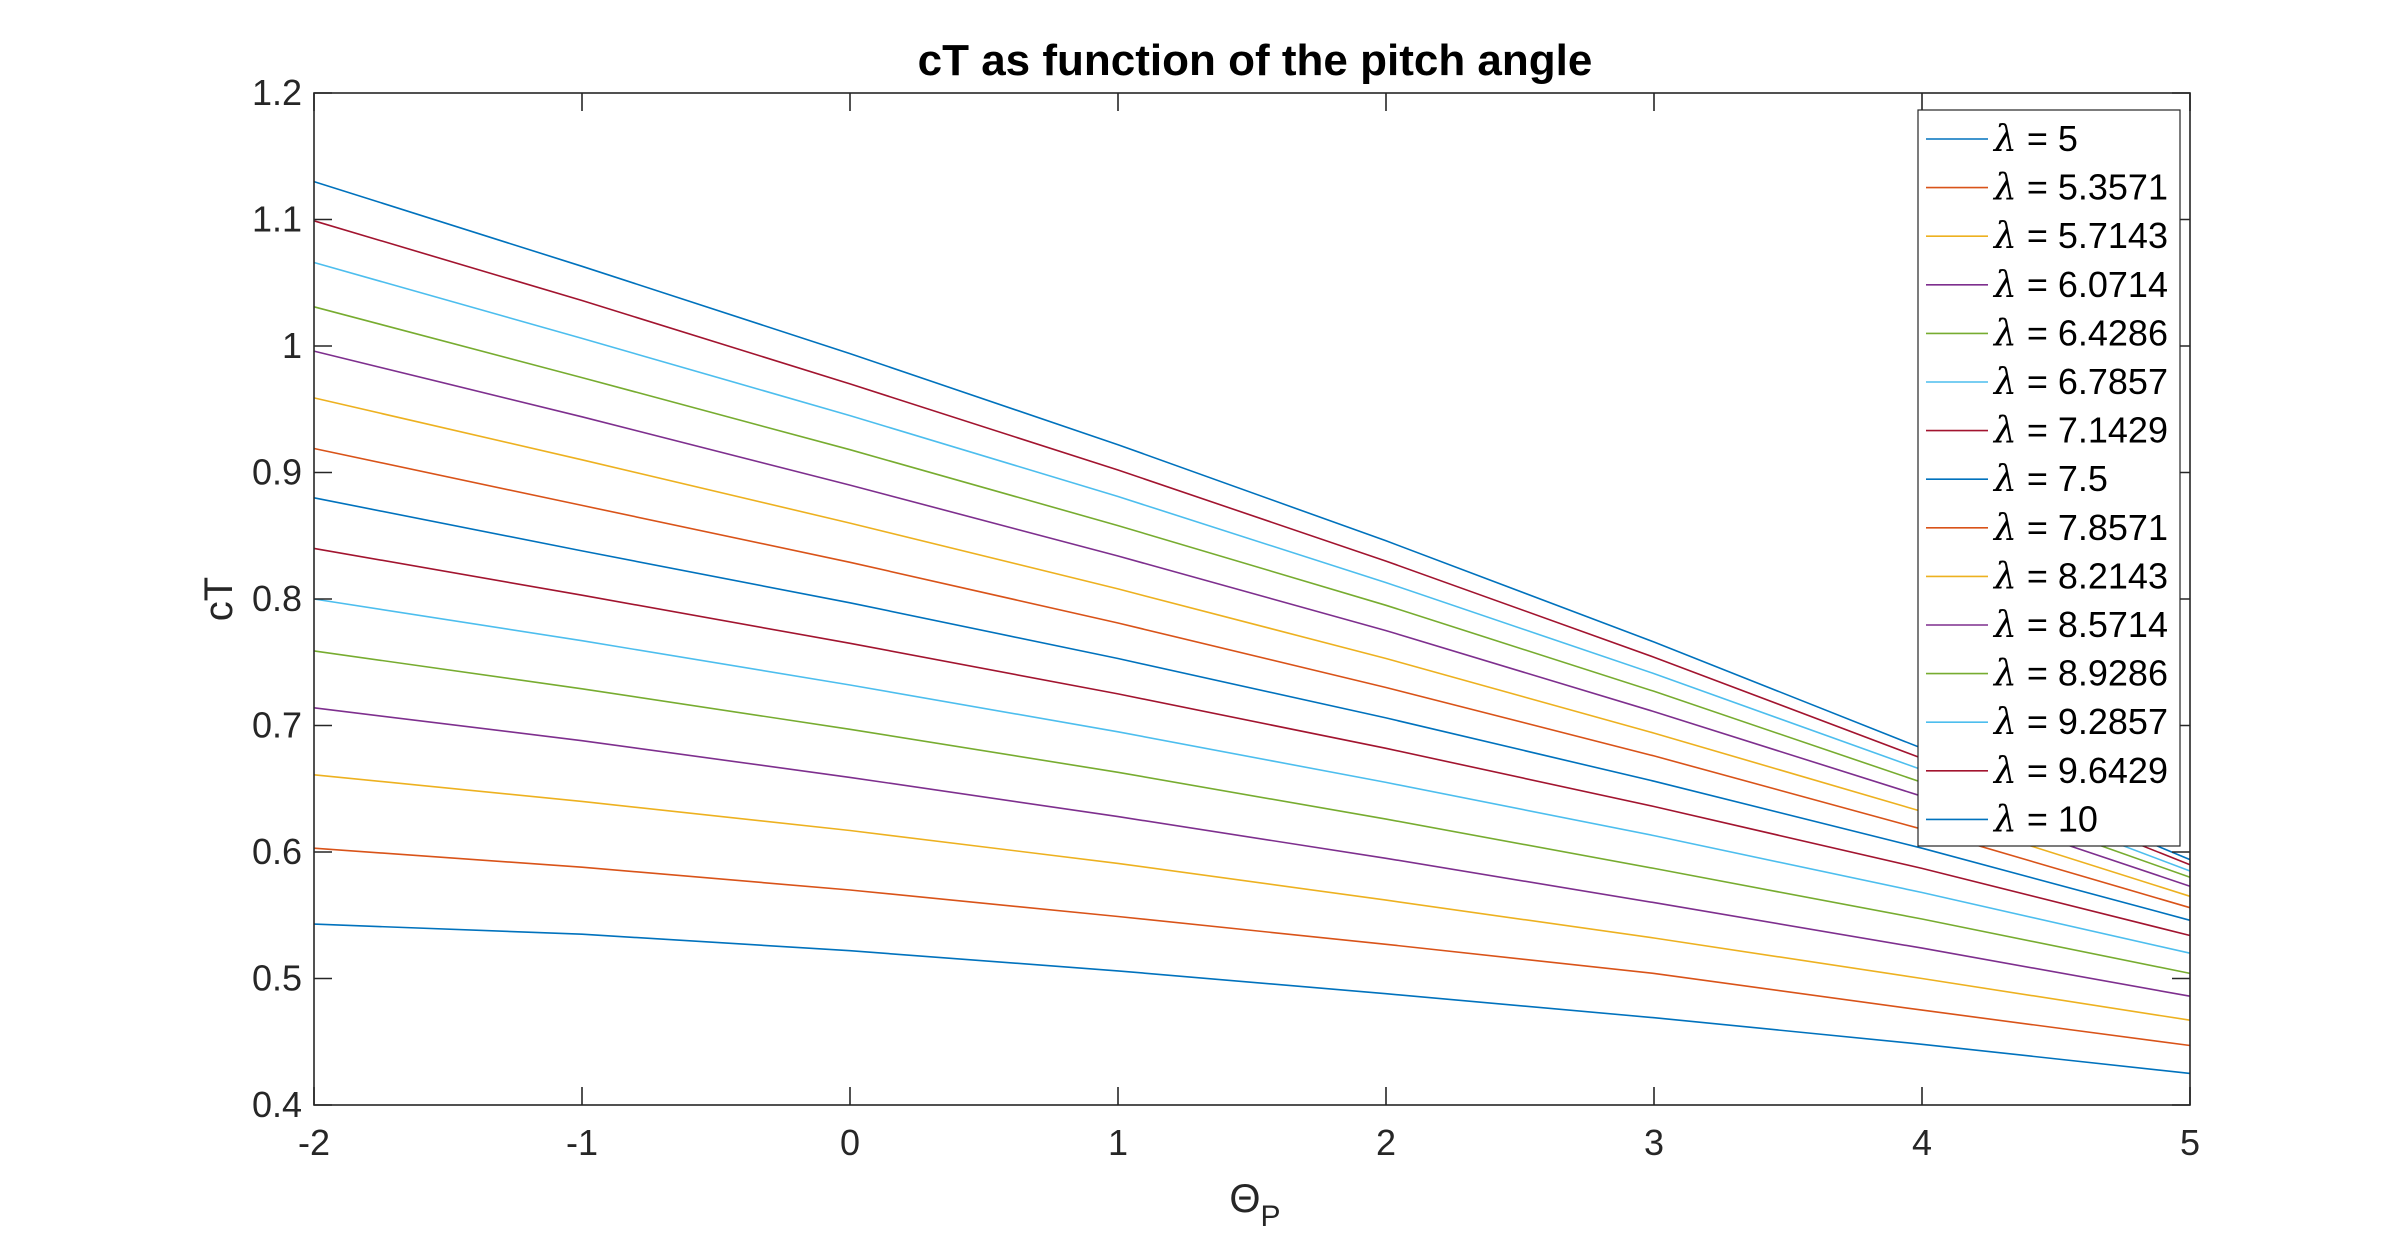 The height and width of the screenshot is (1238, 2400). I want to click on y-axis-label: cT, so click(219, 599).